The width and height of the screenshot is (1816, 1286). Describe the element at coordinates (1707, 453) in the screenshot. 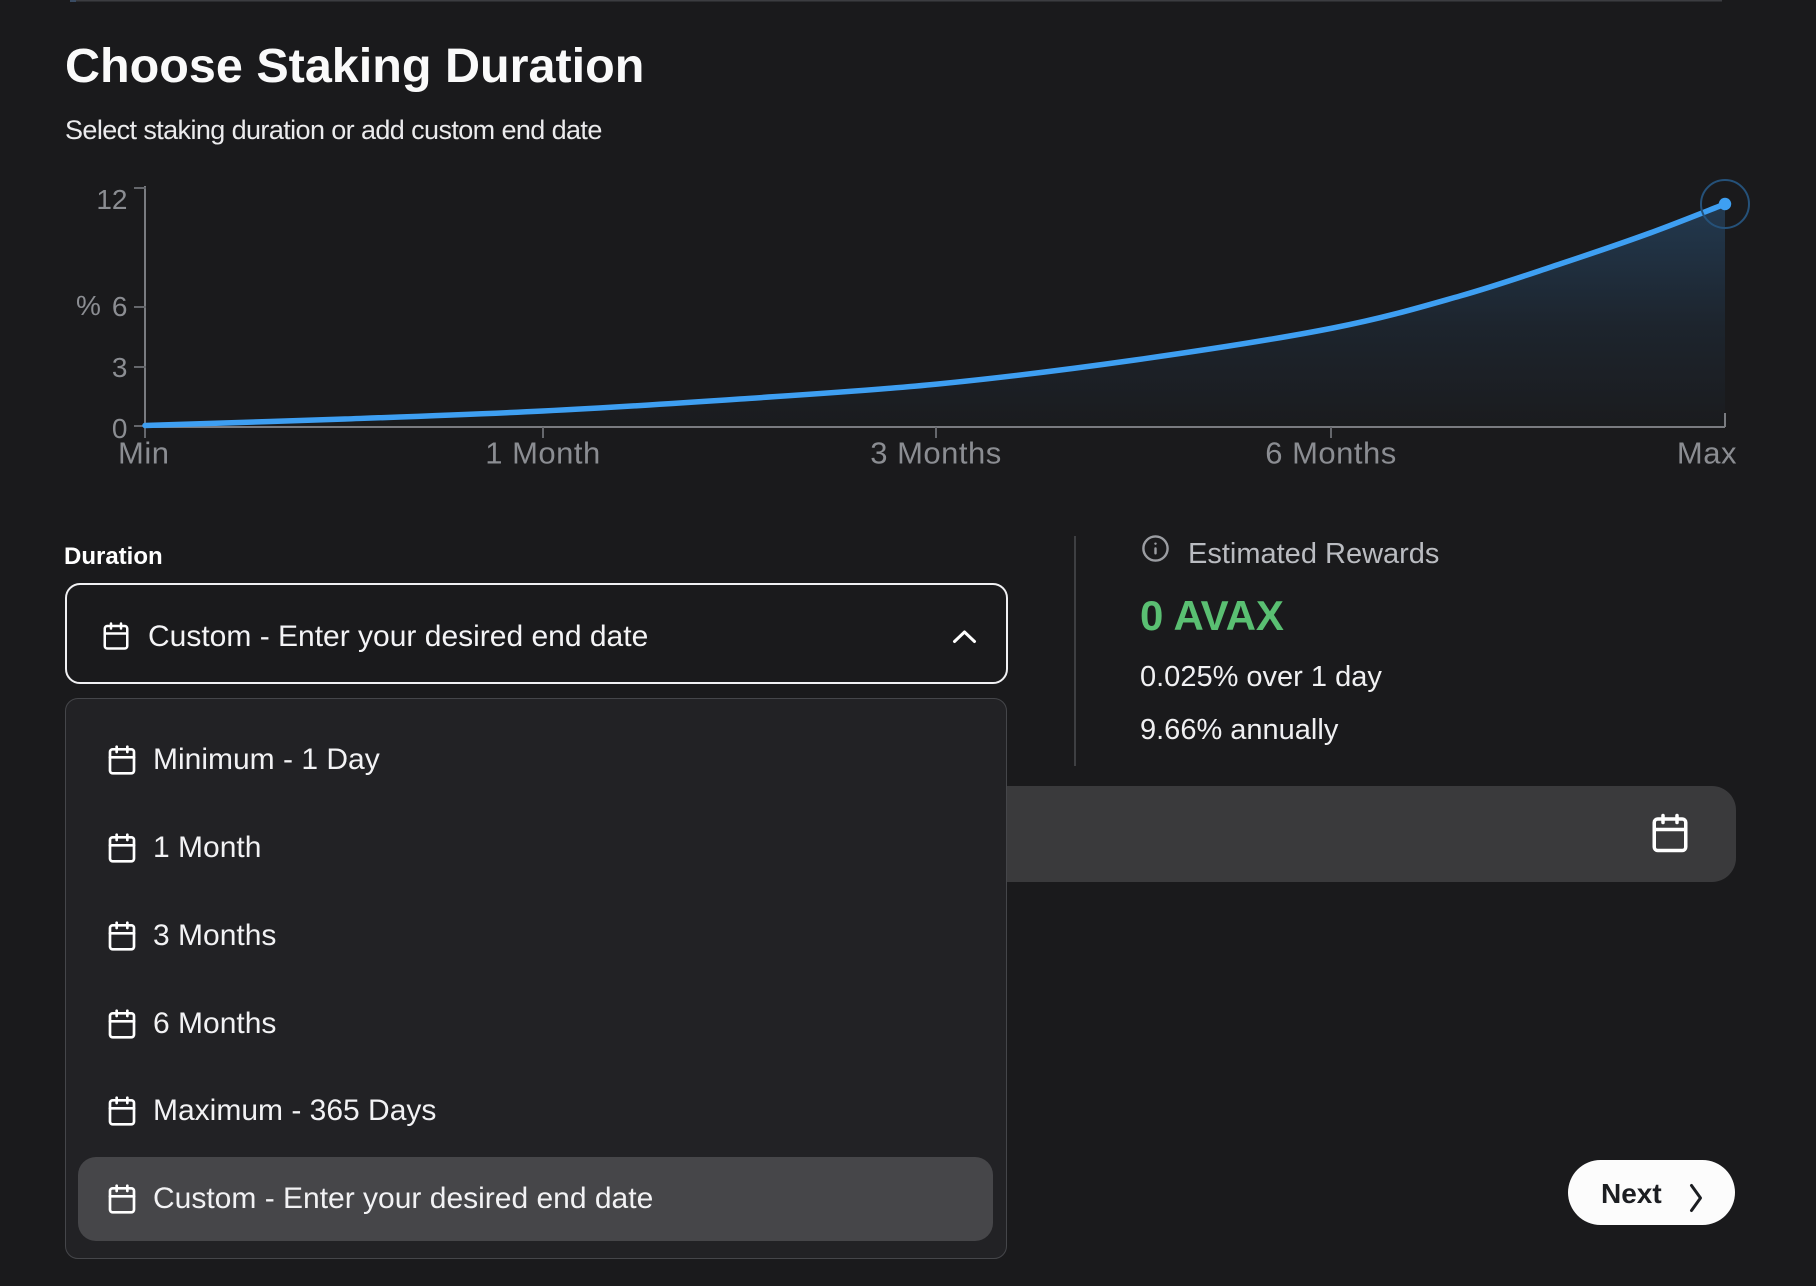

I see `svg-text: Max` at that location.